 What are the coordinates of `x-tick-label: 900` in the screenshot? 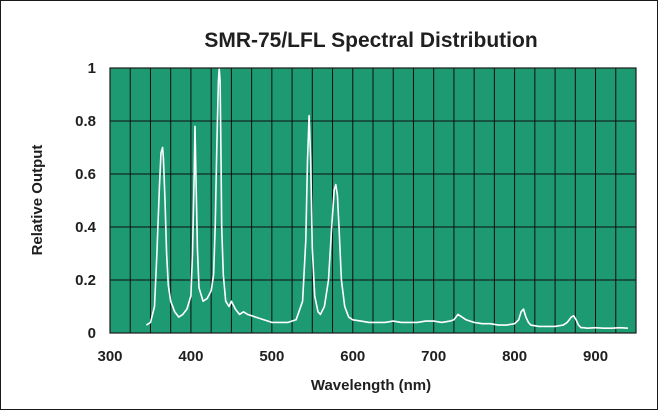 It's located at (595, 356).